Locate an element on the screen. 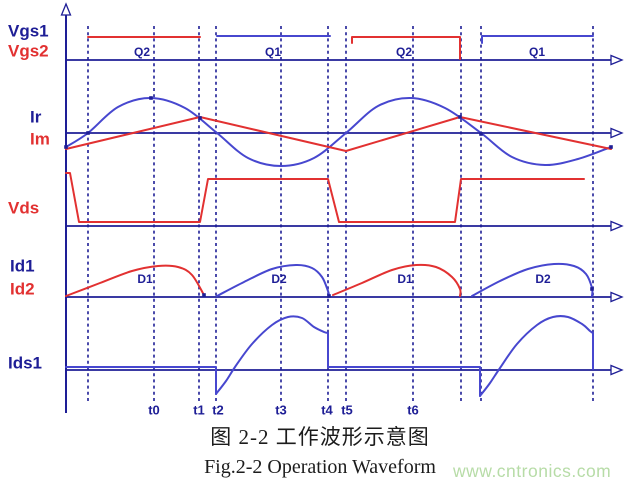  region-label-d2-5: D2 is located at coordinates (279, 279).